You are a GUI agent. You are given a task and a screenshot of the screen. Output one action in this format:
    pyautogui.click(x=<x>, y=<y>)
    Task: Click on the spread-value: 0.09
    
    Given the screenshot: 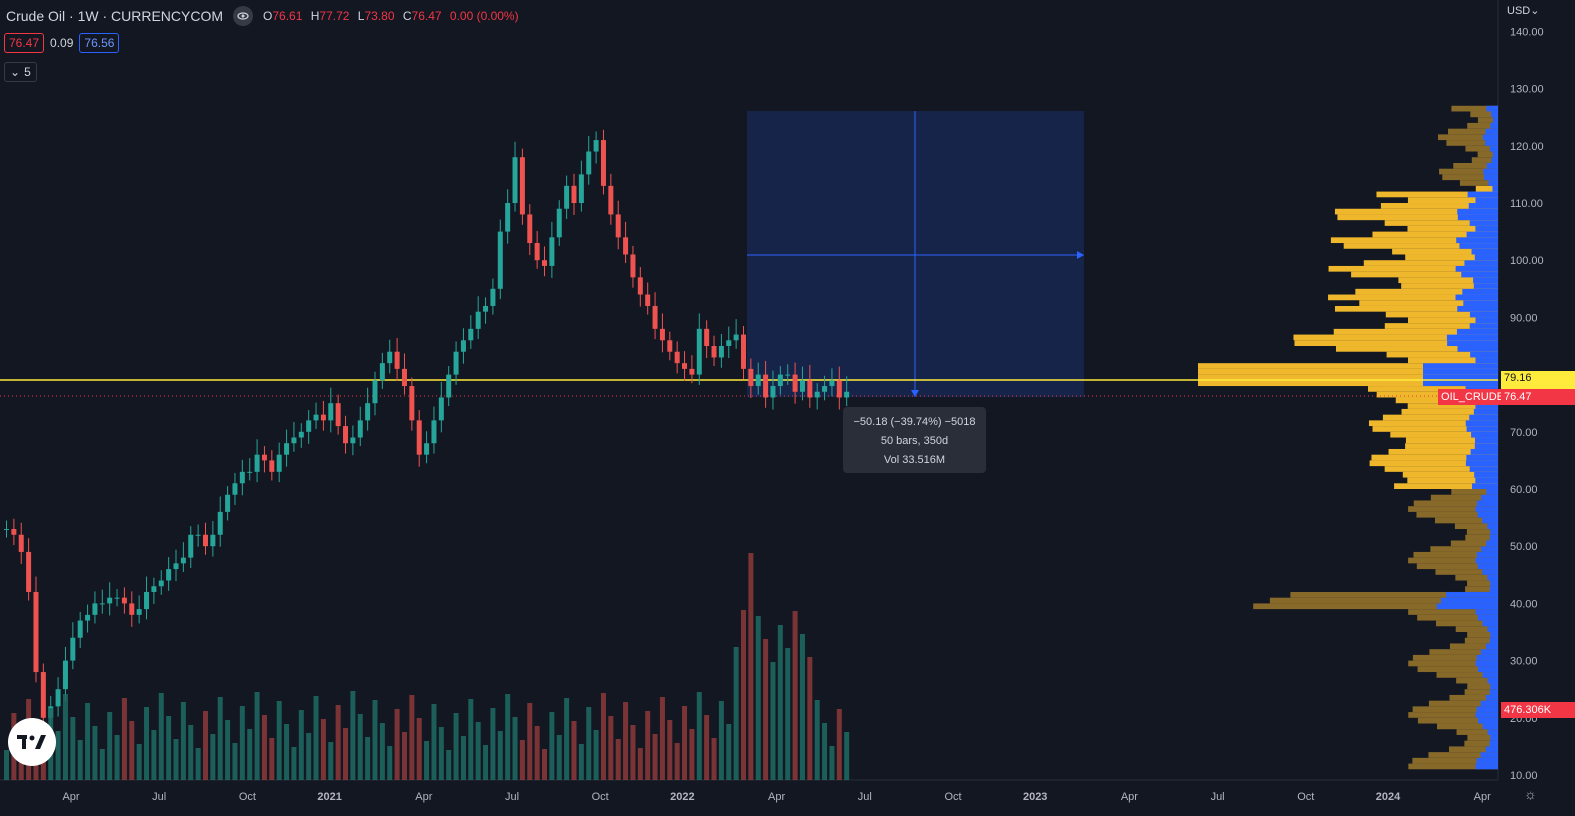 What is the action you would take?
    pyautogui.click(x=62, y=43)
    